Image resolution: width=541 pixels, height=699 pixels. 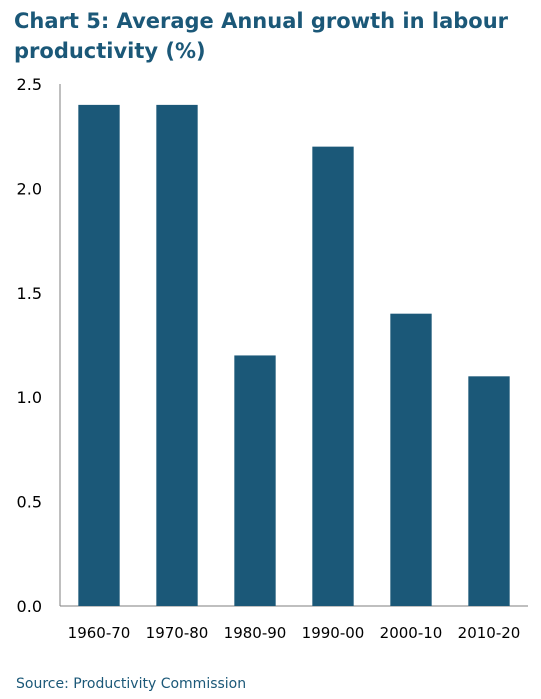 I want to click on y-tick-label: 1.0, so click(x=29, y=397).